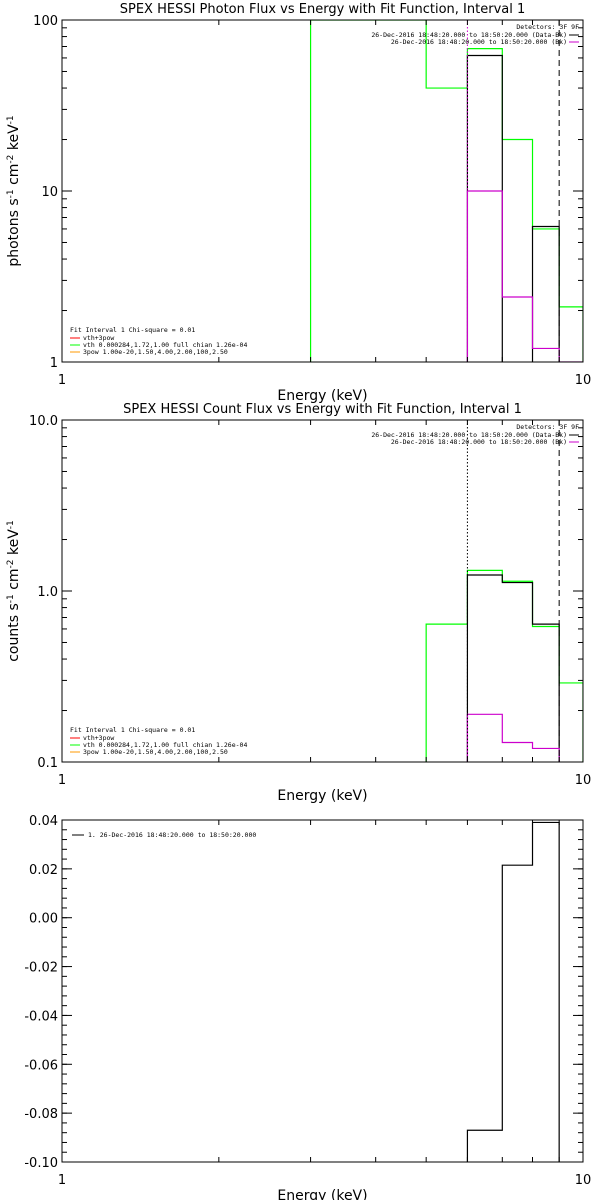 The width and height of the screenshot is (600, 1200). What do you see at coordinates (49, 192) in the screenshot?
I see `y-tick-label: 10` at bounding box center [49, 192].